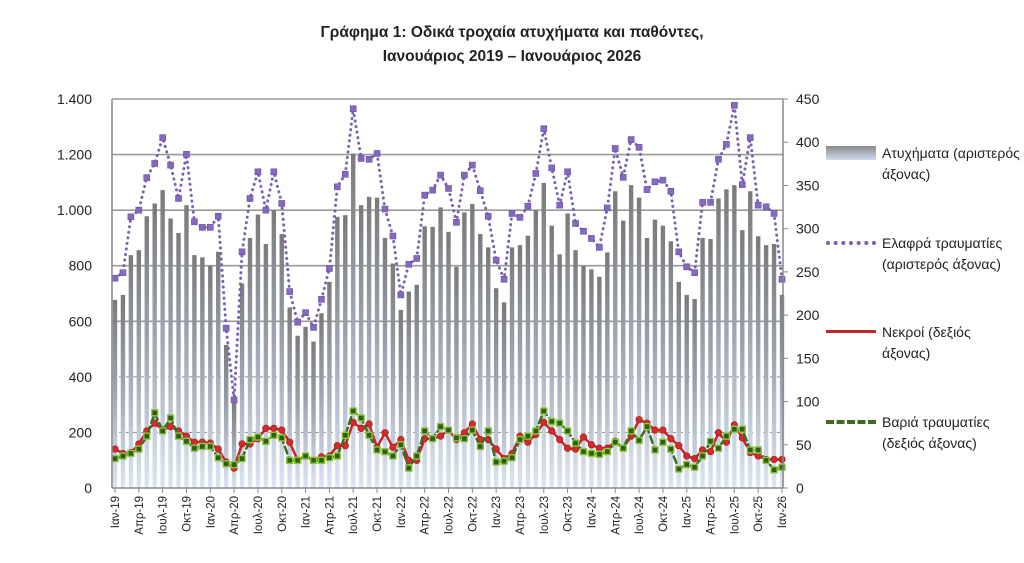 Image resolution: width=1024 pixels, height=563 pixels. What do you see at coordinates (688, 512) in the screenshot?
I see `x-axis-tick-label: Ιαν-25` at bounding box center [688, 512].